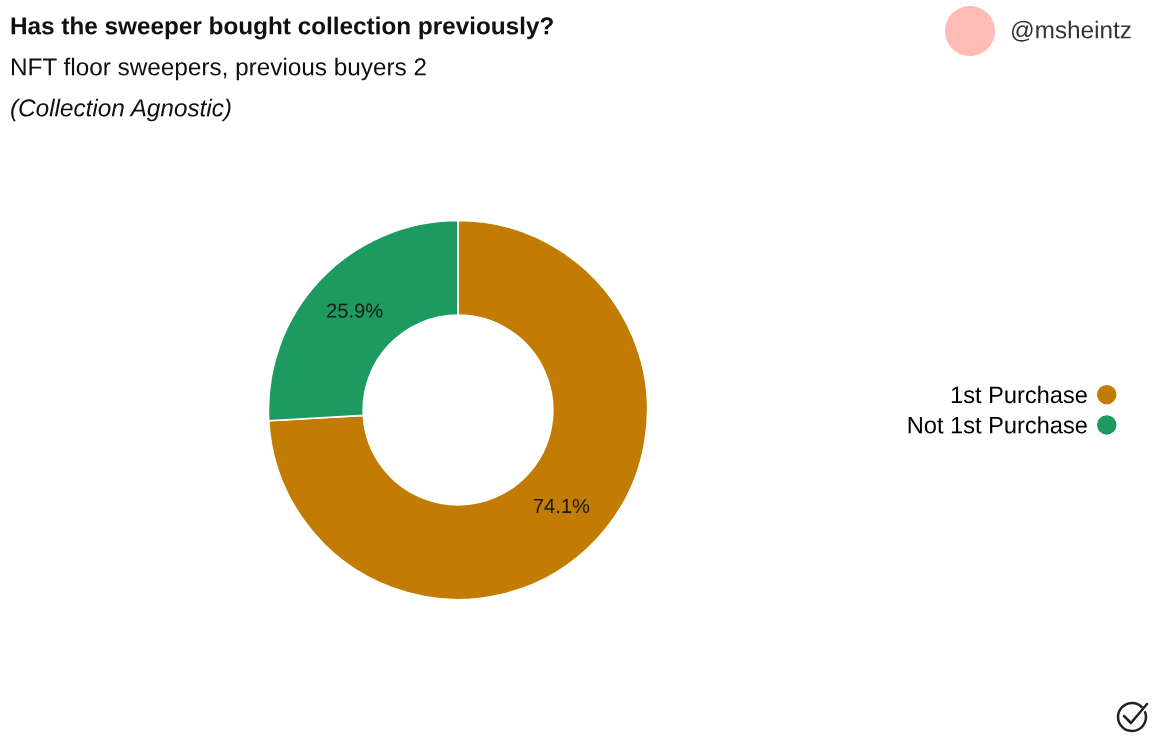 Image resolution: width=1156 pixels, height=740 pixels. I want to click on text: (Collection Agnostic), so click(121, 110).